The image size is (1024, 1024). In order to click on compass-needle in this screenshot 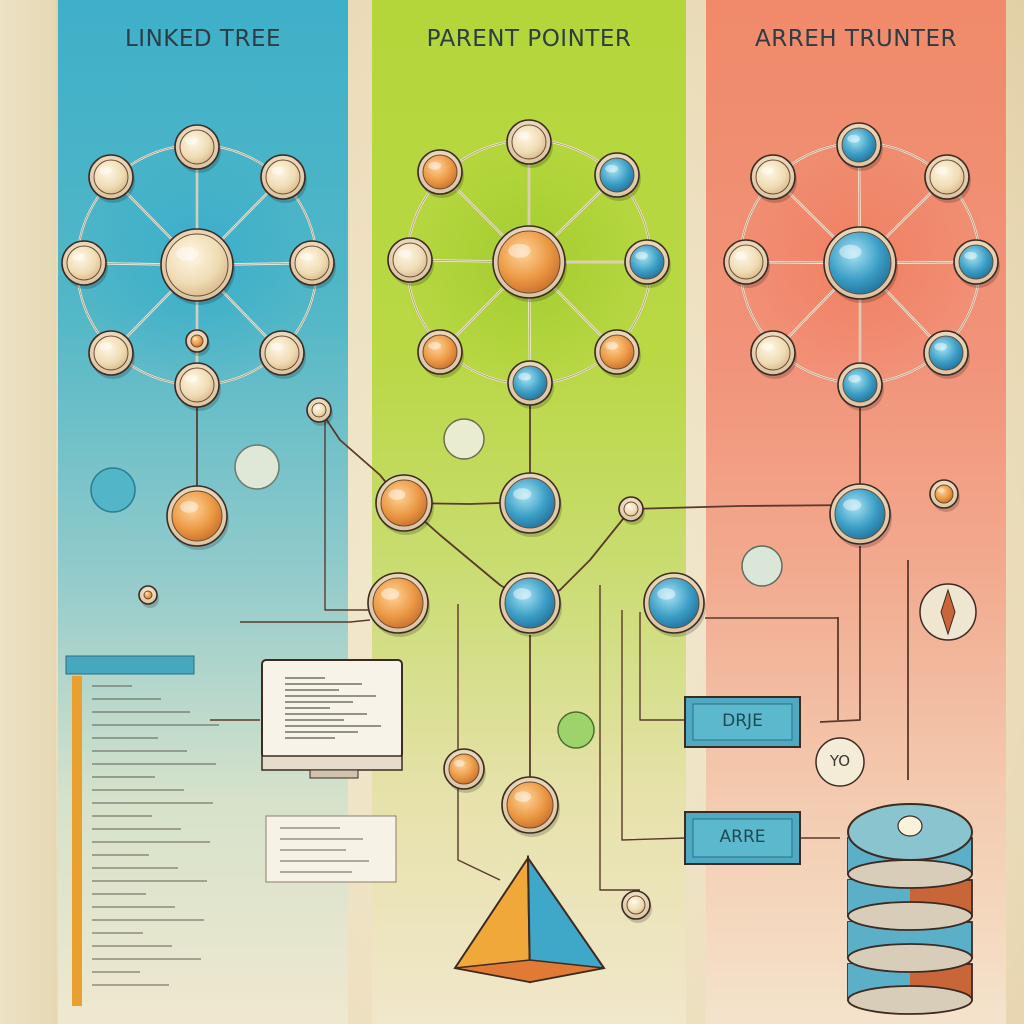, I will do `click(948, 612)`.